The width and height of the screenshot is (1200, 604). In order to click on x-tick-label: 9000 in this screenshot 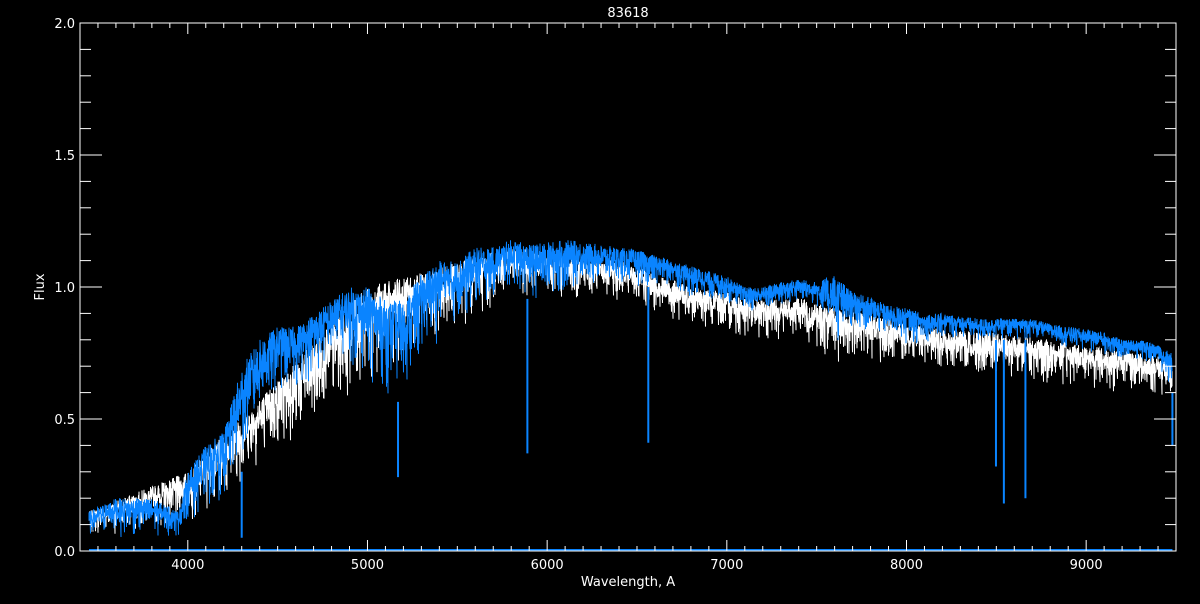, I will do `click(1086, 565)`.